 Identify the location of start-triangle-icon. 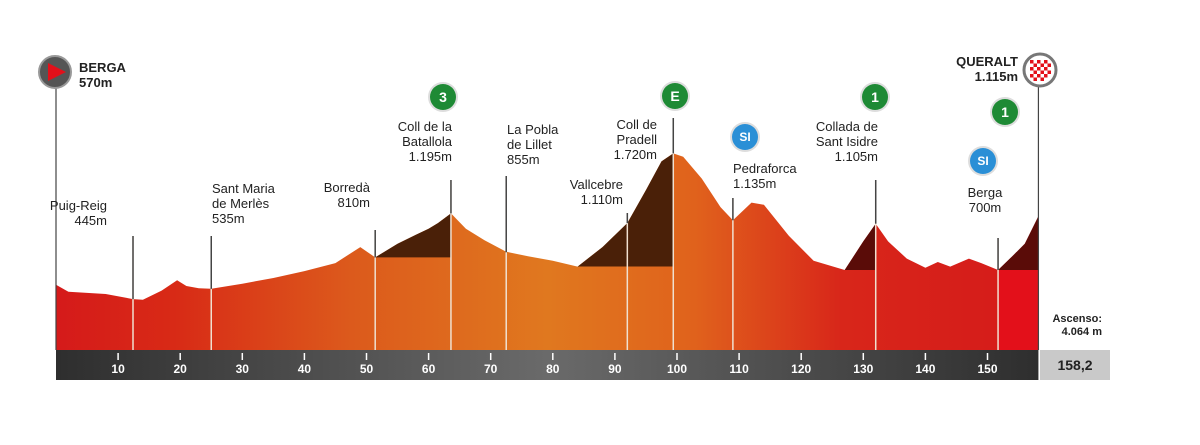
(57, 72).